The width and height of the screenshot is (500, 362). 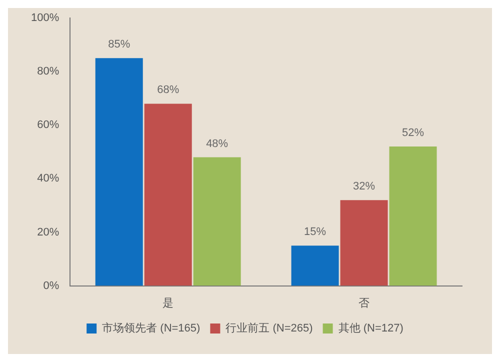 I want to click on x-tick-label: 否, so click(x=364, y=303).